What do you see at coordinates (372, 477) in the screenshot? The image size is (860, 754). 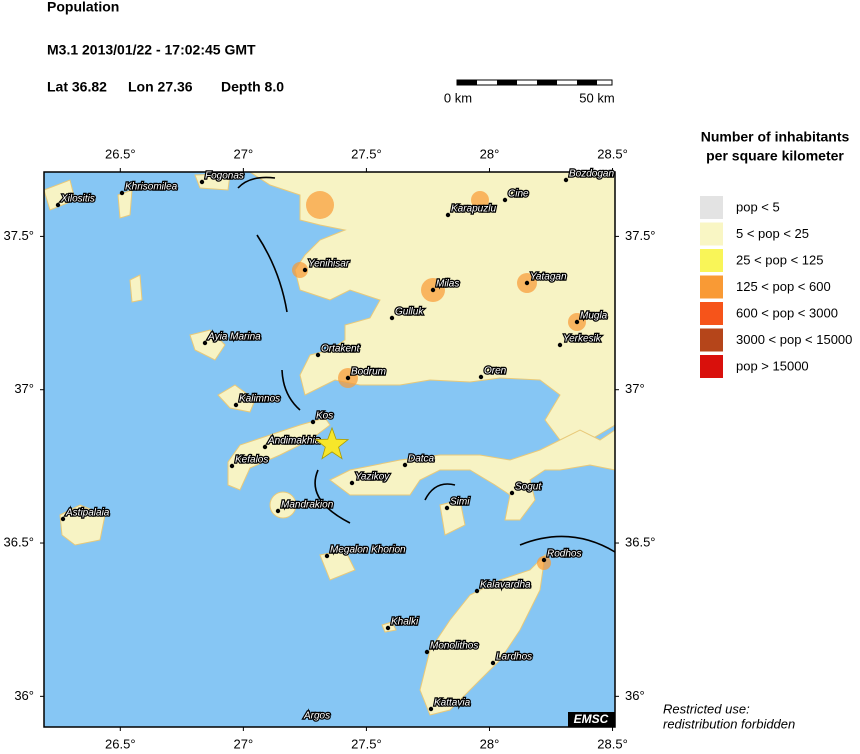 I see `place-label: Yazikoy` at bounding box center [372, 477].